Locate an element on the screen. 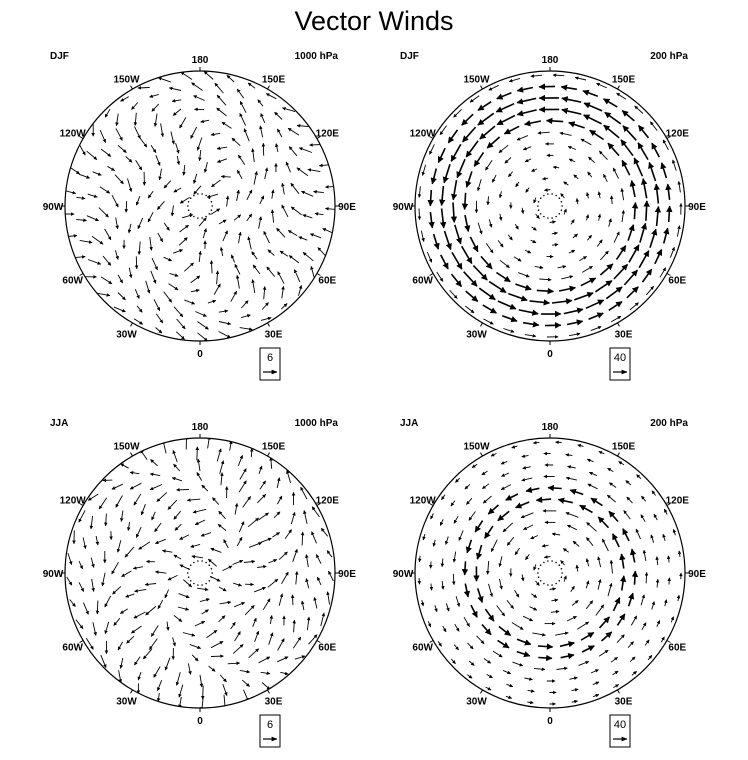 The image size is (748, 760). reference-magnitude: 40 is located at coordinates (620, 358).